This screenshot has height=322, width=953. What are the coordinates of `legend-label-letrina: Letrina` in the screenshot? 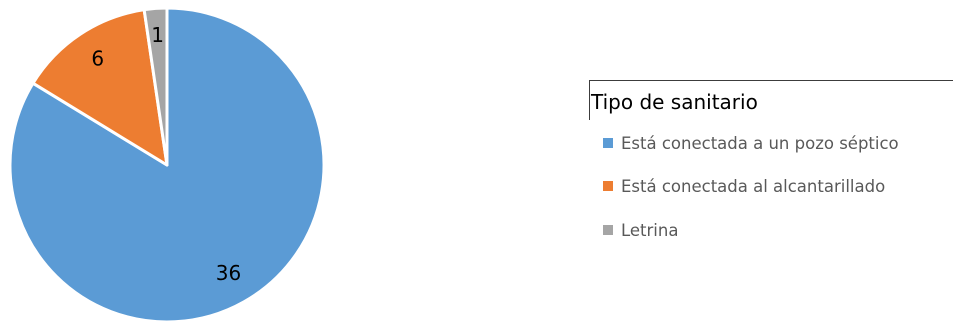 It's located at (650, 230).